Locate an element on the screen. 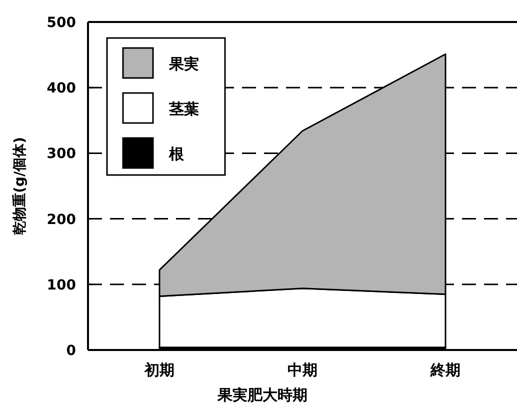 This screenshot has height=412, width=517. y-tick-label: 0 is located at coordinates (71, 351).